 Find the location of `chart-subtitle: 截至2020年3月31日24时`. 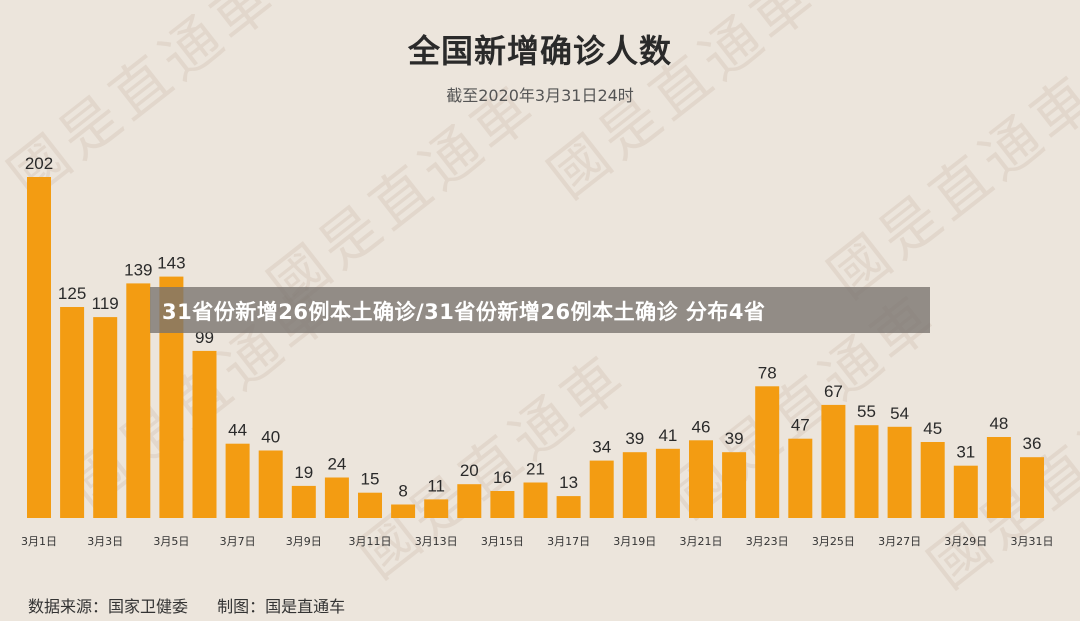

chart-subtitle: 截至2020年3月31日24时 is located at coordinates (540, 95).